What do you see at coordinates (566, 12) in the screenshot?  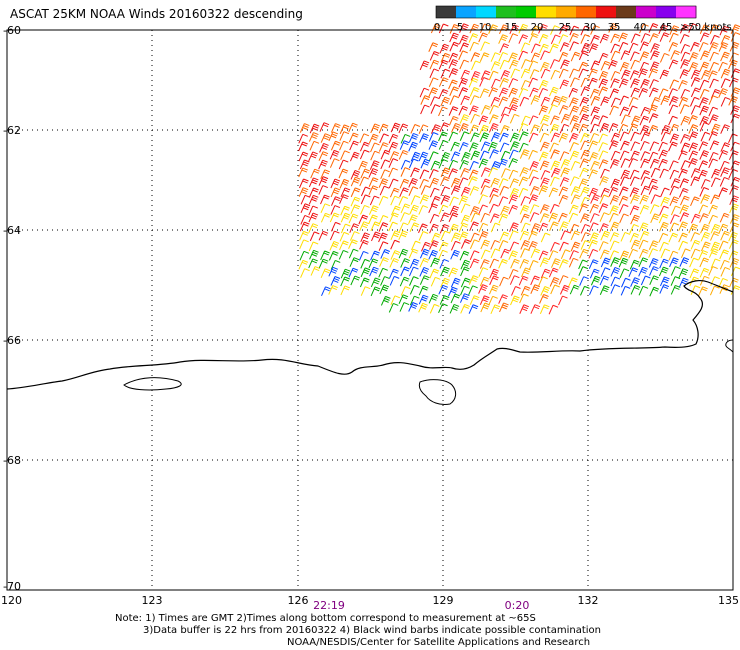 I see `scale-swatch` at bounding box center [566, 12].